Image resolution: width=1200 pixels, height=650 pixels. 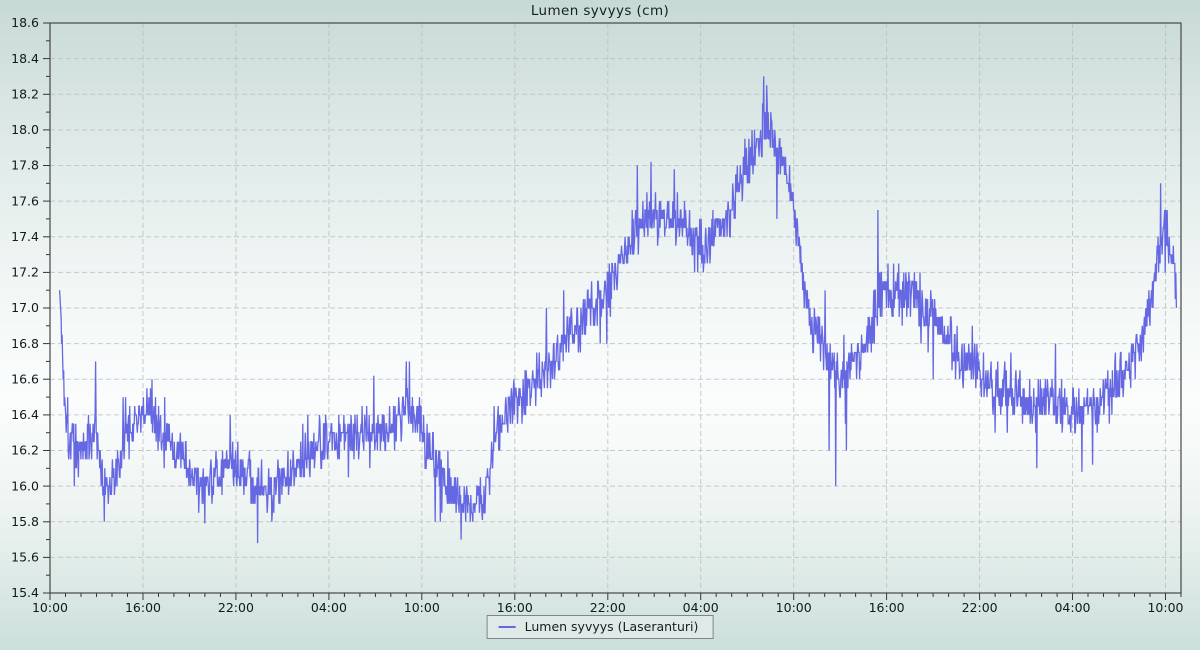 I want to click on y-tick-label: 16.6, so click(x=25, y=378).